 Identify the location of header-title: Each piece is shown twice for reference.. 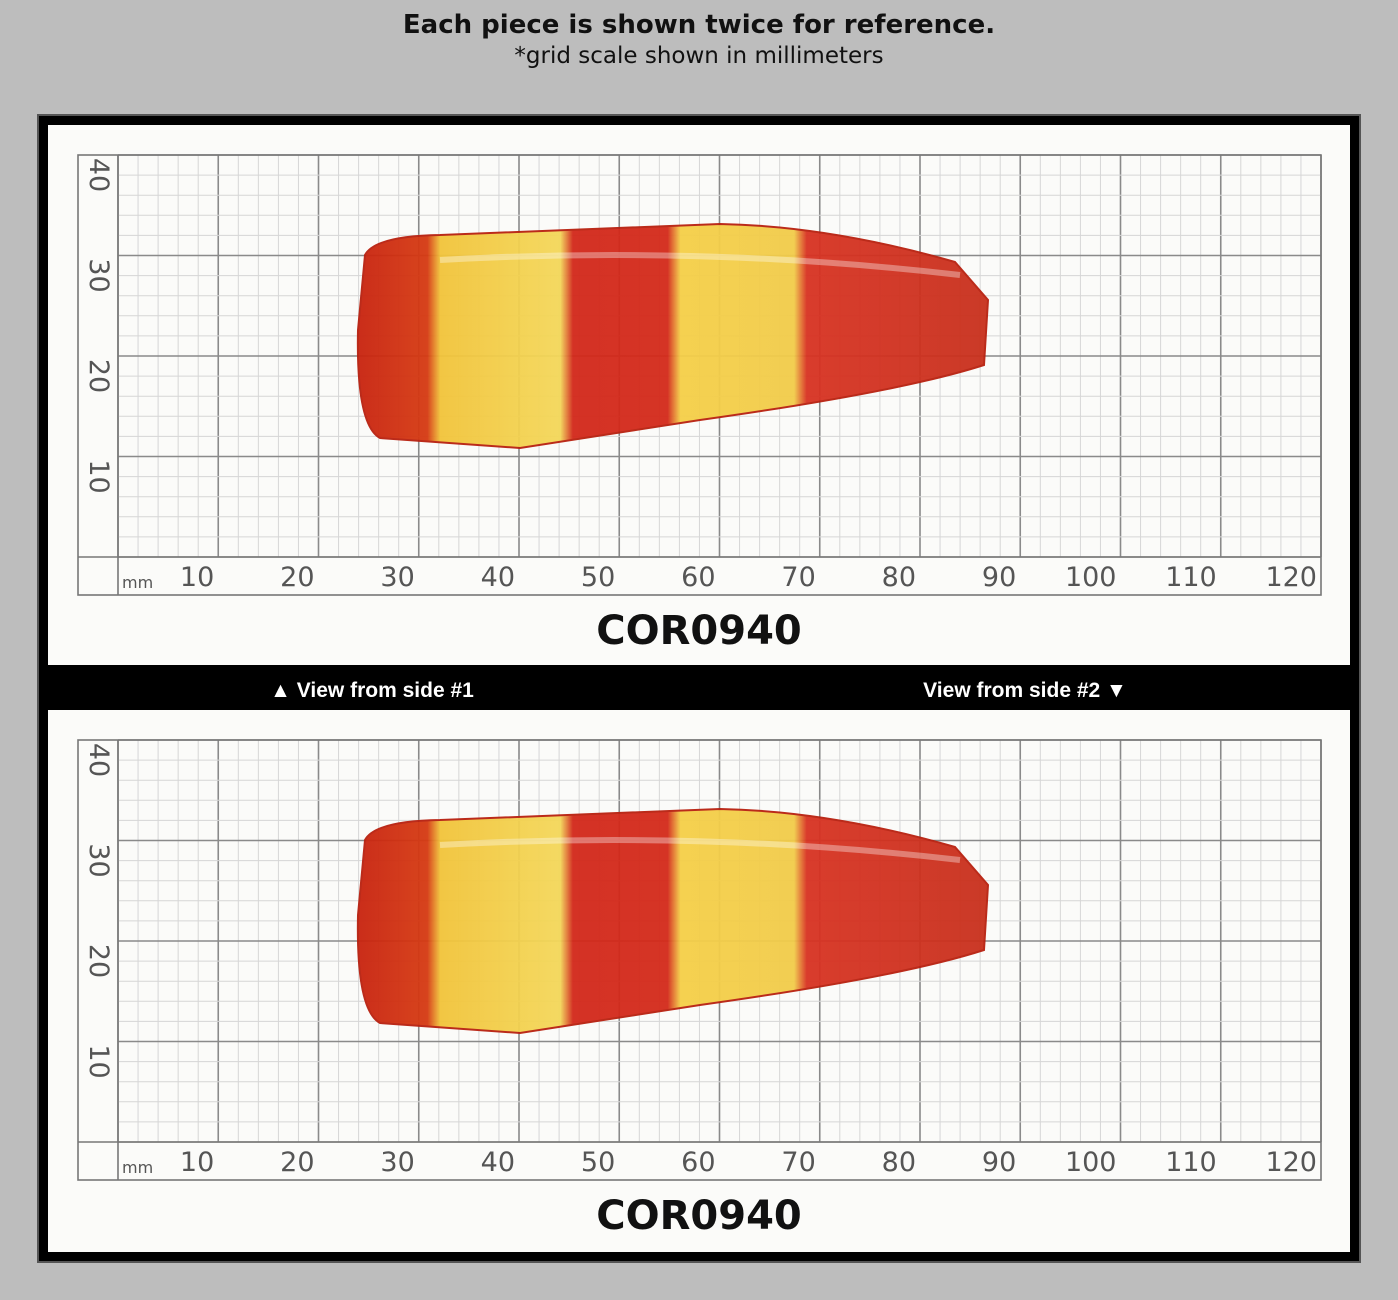
(699, 25).